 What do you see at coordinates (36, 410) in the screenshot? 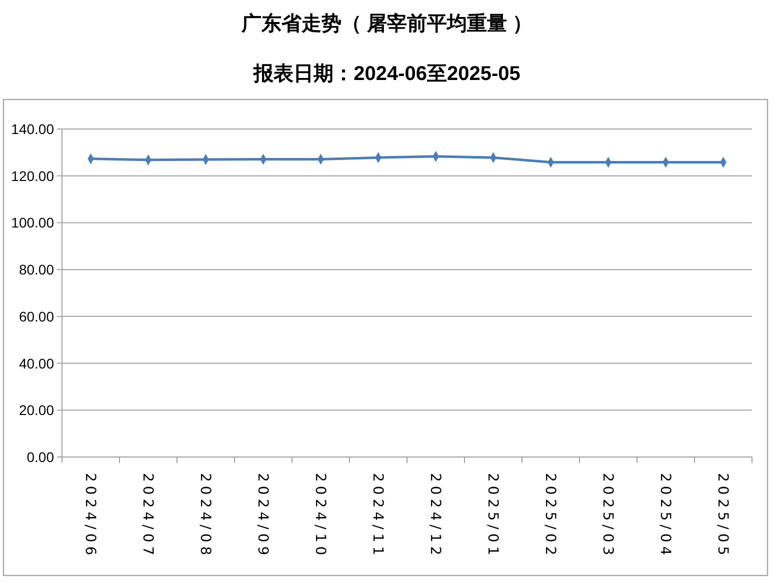
I see `ytick-label: 20.00` at bounding box center [36, 410].